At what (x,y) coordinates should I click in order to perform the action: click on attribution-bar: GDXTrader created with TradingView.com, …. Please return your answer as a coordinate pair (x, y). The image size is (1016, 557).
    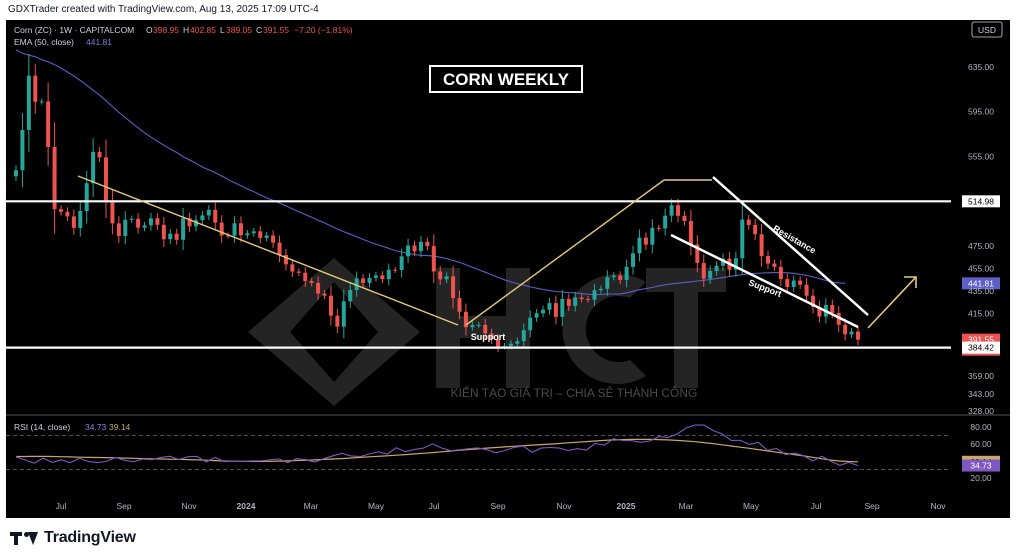
    Looking at the image, I should click on (508, 10).